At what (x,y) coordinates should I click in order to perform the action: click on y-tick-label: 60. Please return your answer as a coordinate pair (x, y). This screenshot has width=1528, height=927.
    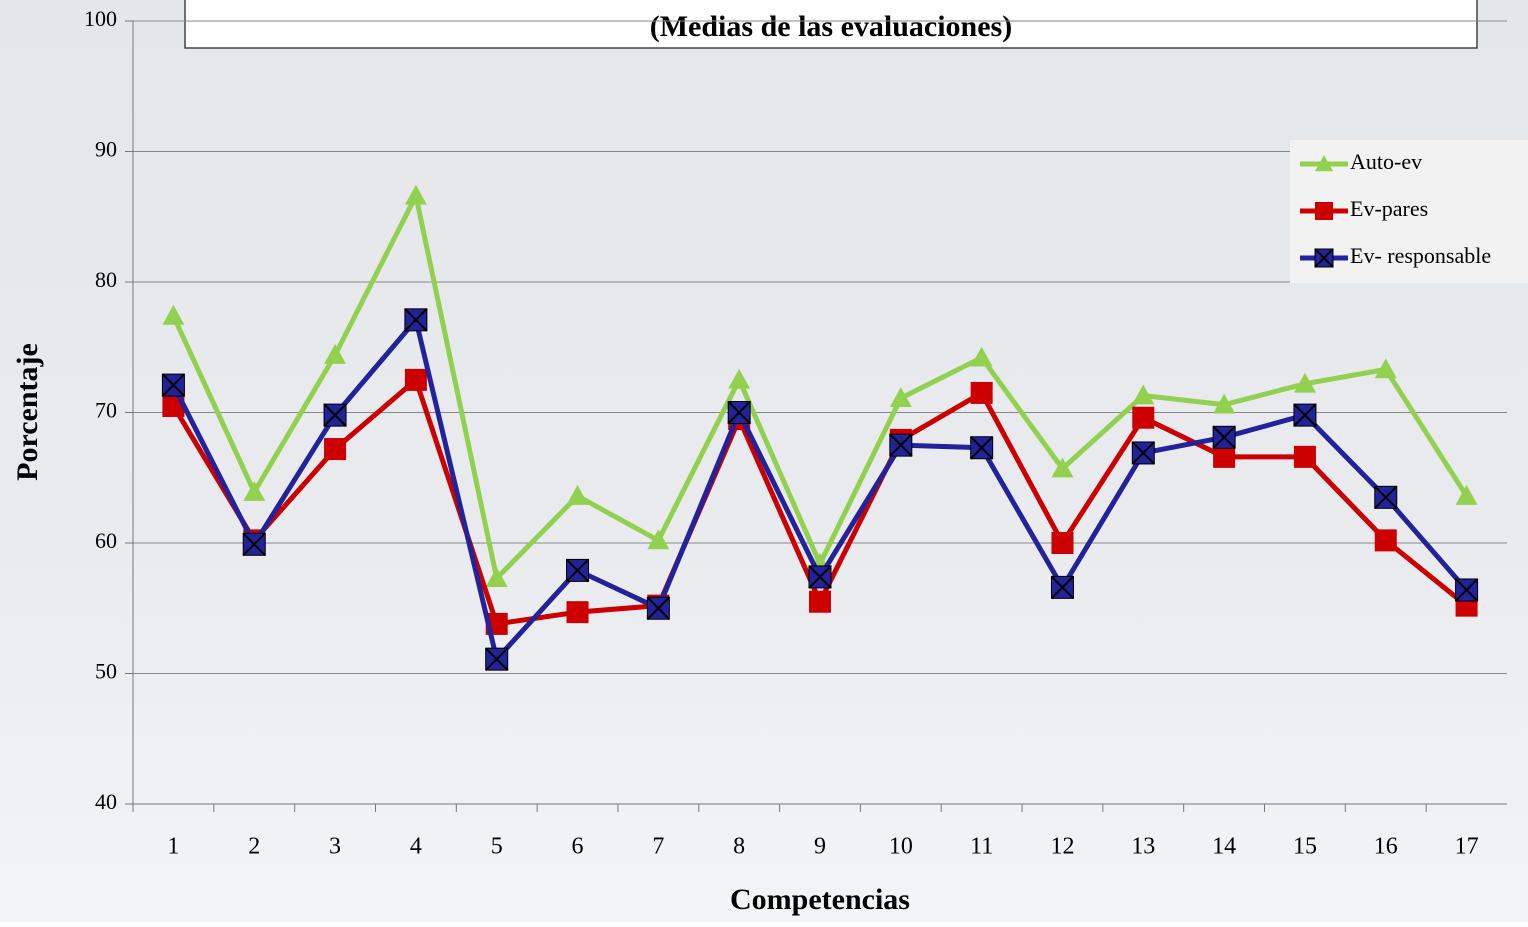
    Looking at the image, I should click on (106, 540).